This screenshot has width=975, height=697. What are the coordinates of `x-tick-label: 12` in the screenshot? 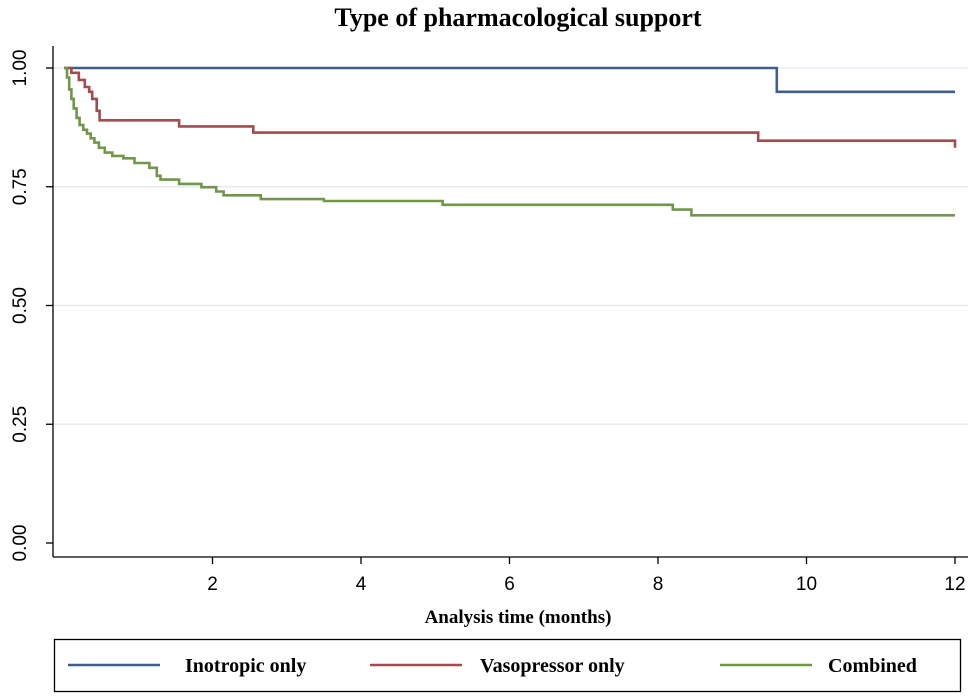 It's located at (954, 584).